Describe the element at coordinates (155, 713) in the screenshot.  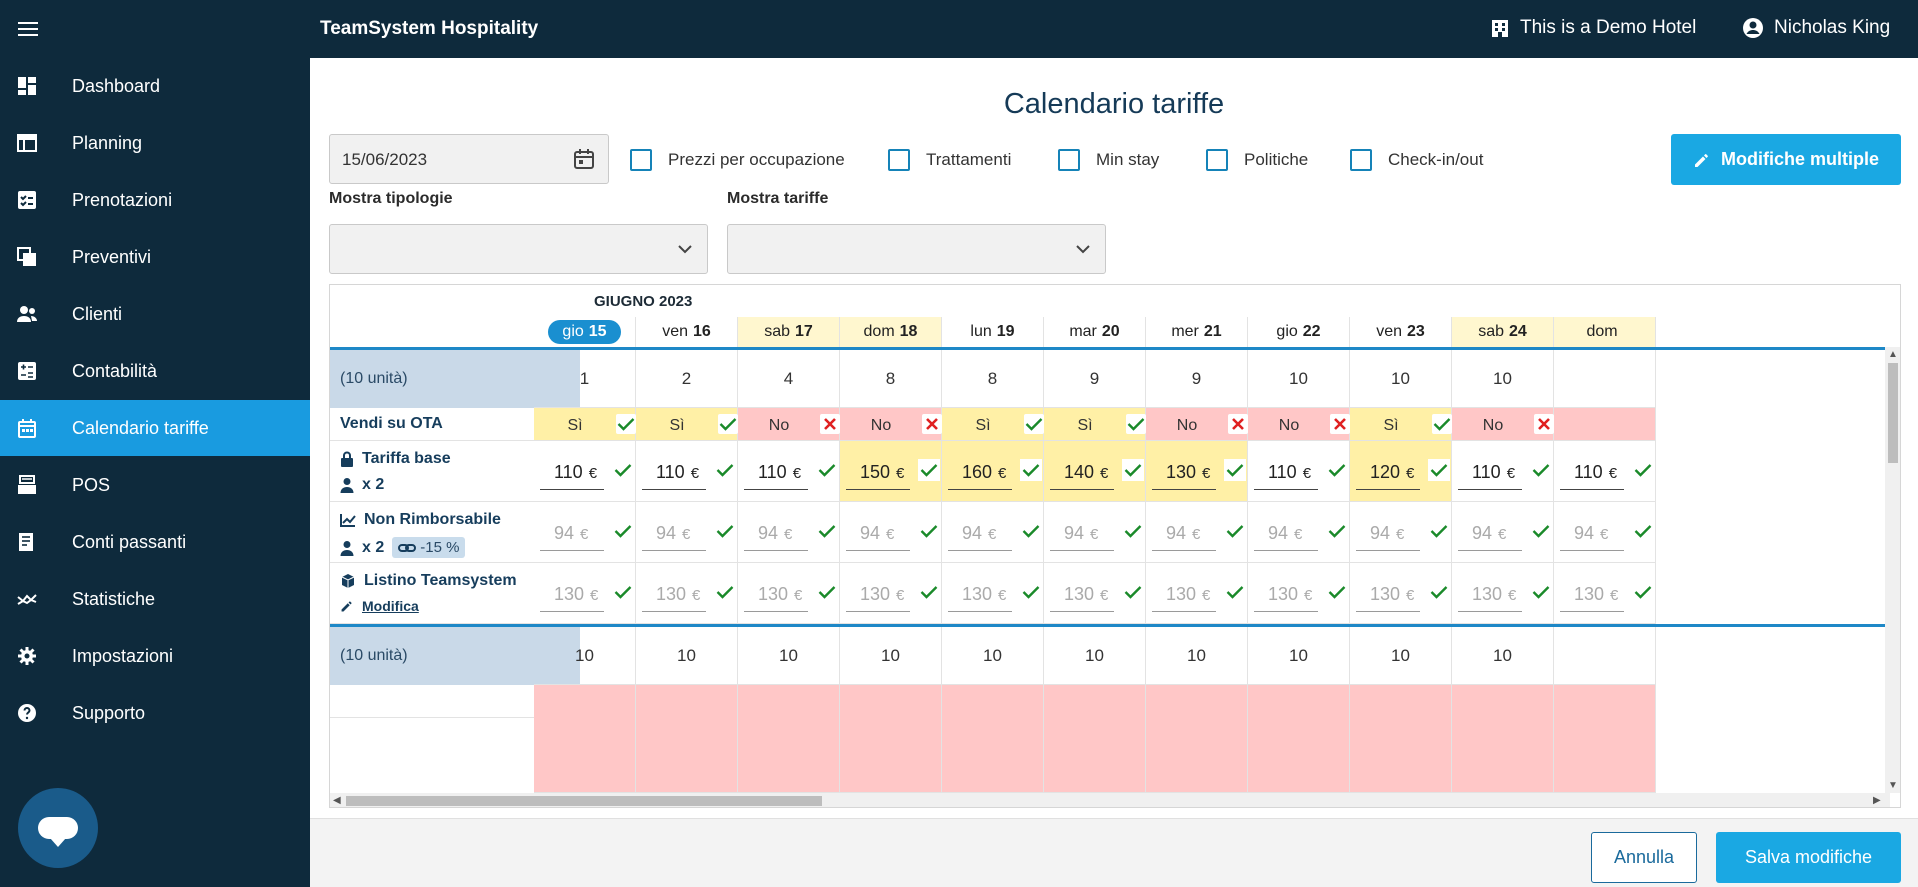
I see `sidebar-item-supporto: Supporto` at that location.